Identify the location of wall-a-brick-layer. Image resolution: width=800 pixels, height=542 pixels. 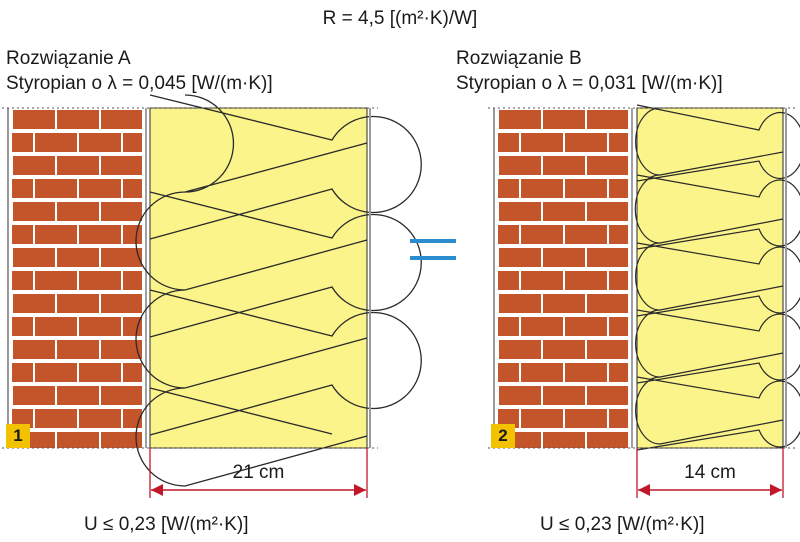
(77, 278).